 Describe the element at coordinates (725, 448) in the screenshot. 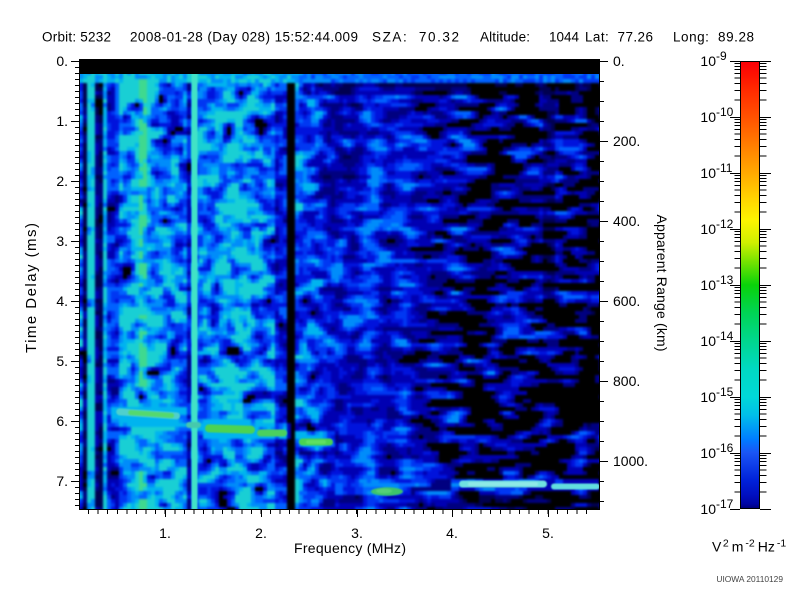

I see `svg-text: -16` at that location.